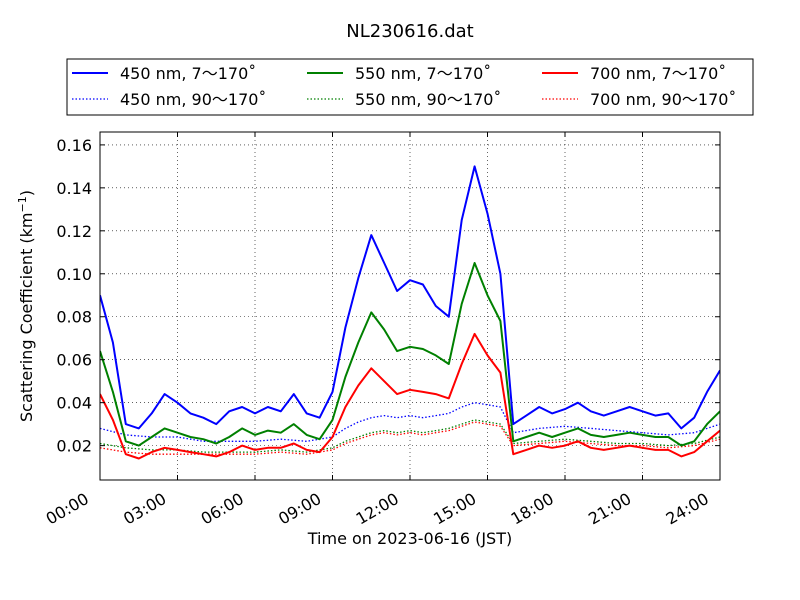  Describe the element at coordinates (22, 204) in the screenshot. I see `y-axis-label-exponent: −1` at that location.